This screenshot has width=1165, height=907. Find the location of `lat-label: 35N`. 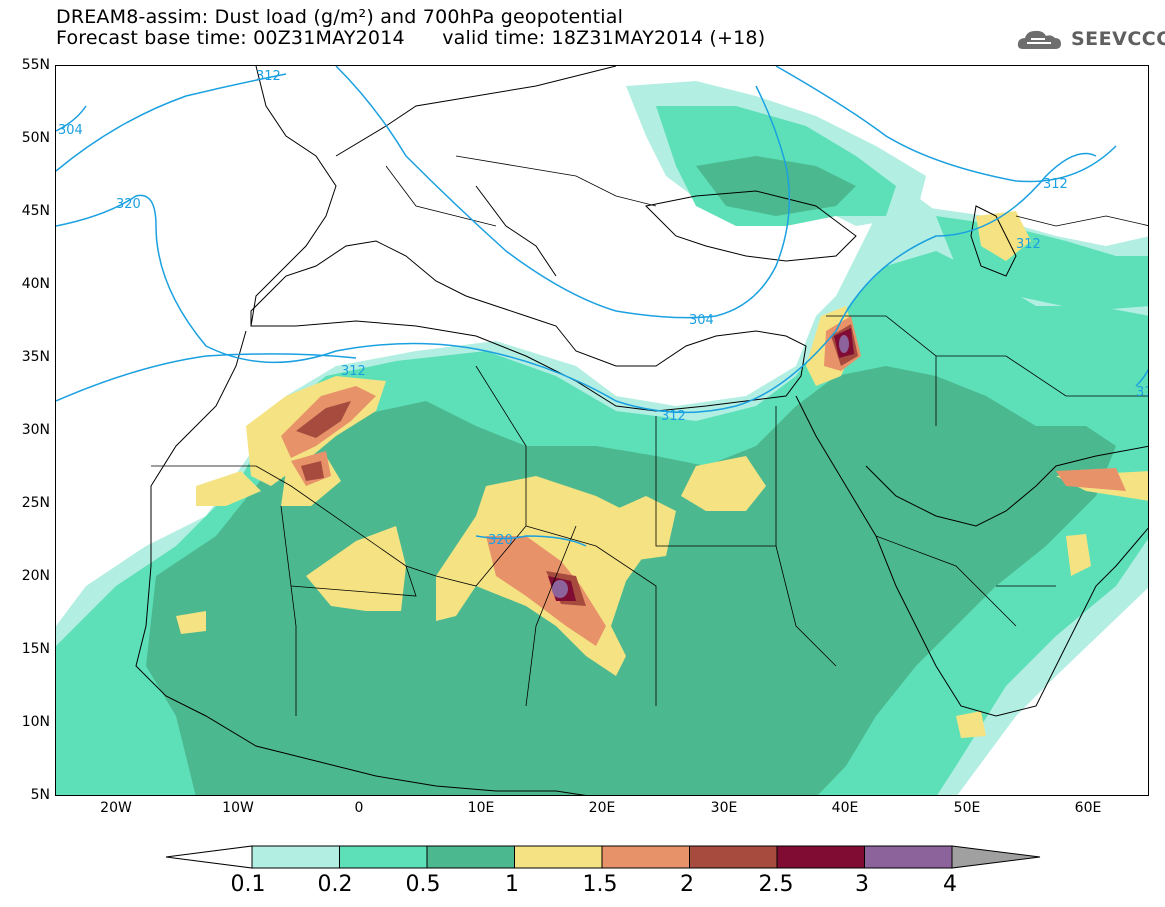

lat-label: 35N is located at coordinates (35, 357).